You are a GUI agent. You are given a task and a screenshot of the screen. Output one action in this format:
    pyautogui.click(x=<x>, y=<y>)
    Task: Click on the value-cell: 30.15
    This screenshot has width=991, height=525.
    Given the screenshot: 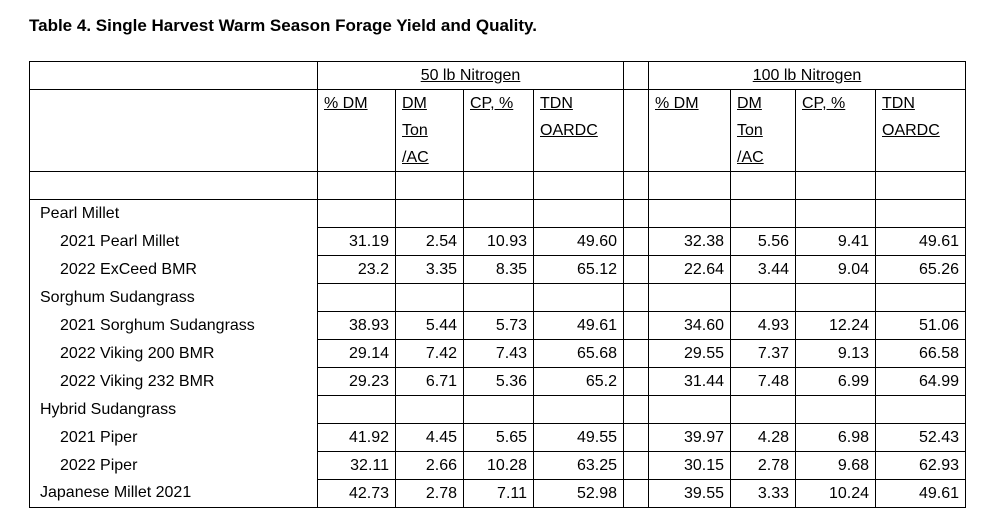 What is the action you would take?
    pyautogui.click(x=689, y=465)
    